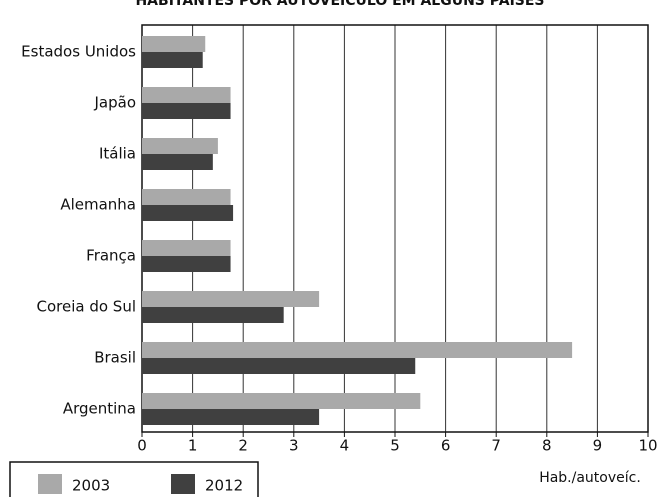 This screenshot has width=659, height=497. What do you see at coordinates (243, 446) in the screenshot?
I see `x-tick-label: 2` at bounding box center [243, 446].